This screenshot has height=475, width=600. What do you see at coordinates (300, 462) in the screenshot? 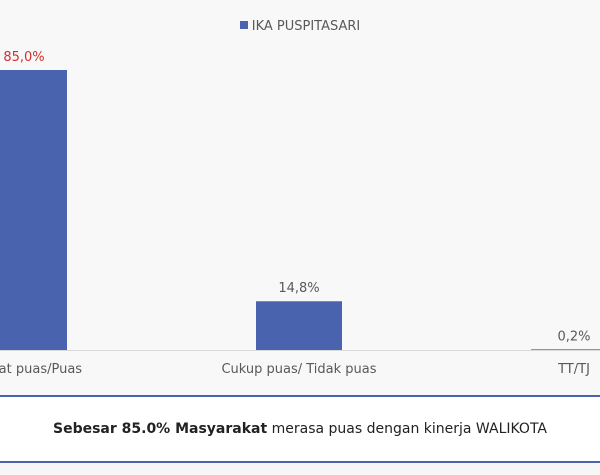
I see `summary-bottom-border` at bounding box center [300, 462].